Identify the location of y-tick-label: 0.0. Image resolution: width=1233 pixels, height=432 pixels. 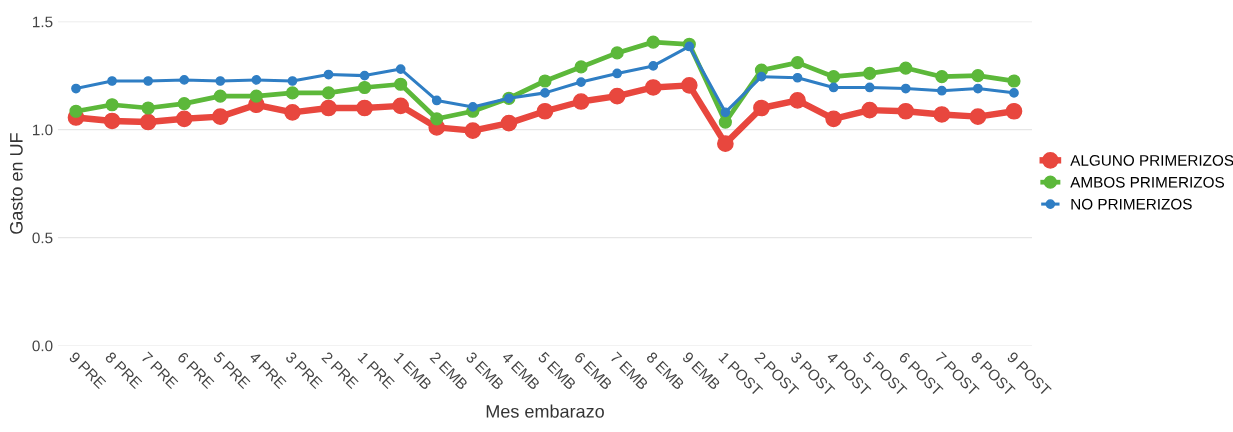
(42, 346).